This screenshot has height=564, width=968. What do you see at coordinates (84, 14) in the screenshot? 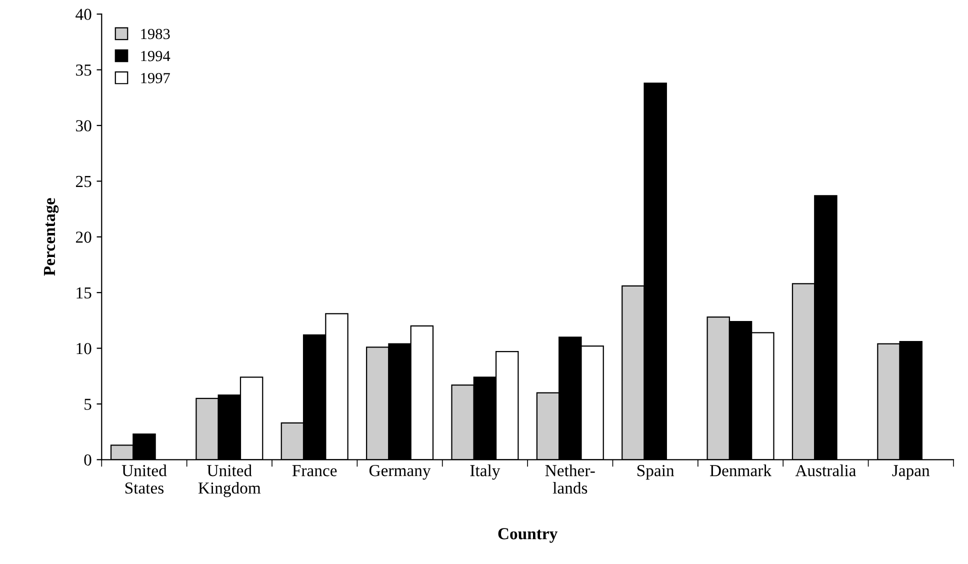
I see `y-tick-label: 40` at bounding box center [84, 14].